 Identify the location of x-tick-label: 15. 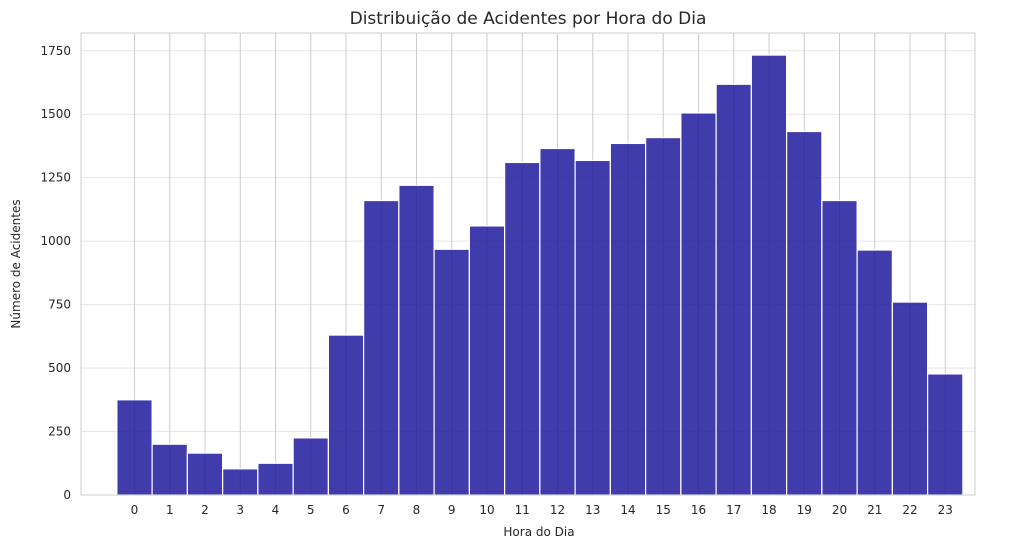
(663, 510).